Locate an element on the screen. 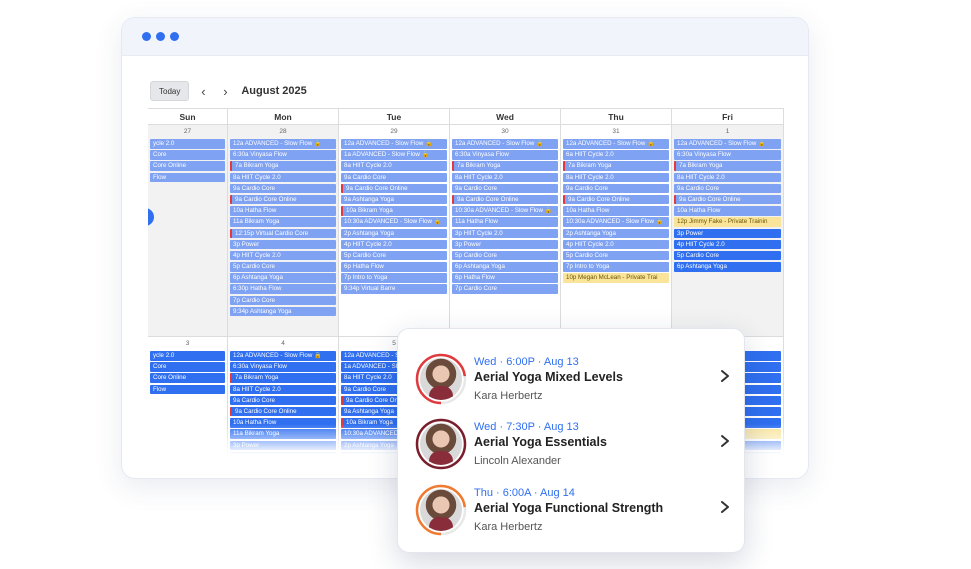 This screenshot has width=971, height=569. chevron-left-icon: ‹ is located at coordinates (203, 91).